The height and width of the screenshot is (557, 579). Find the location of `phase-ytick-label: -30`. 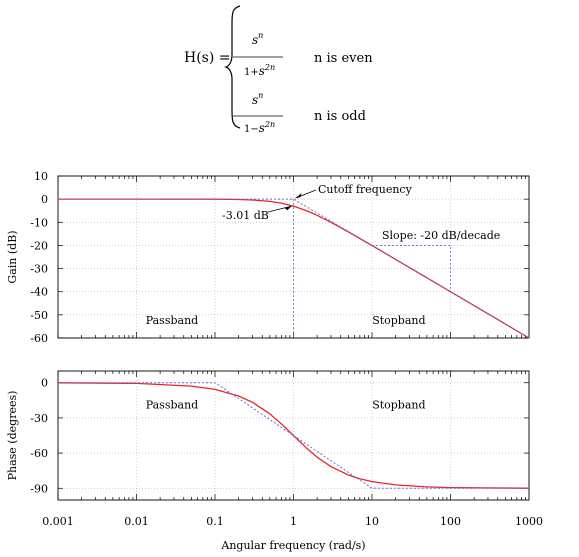

phase-ytick-label: -30 is located at coordinates (39, 418).